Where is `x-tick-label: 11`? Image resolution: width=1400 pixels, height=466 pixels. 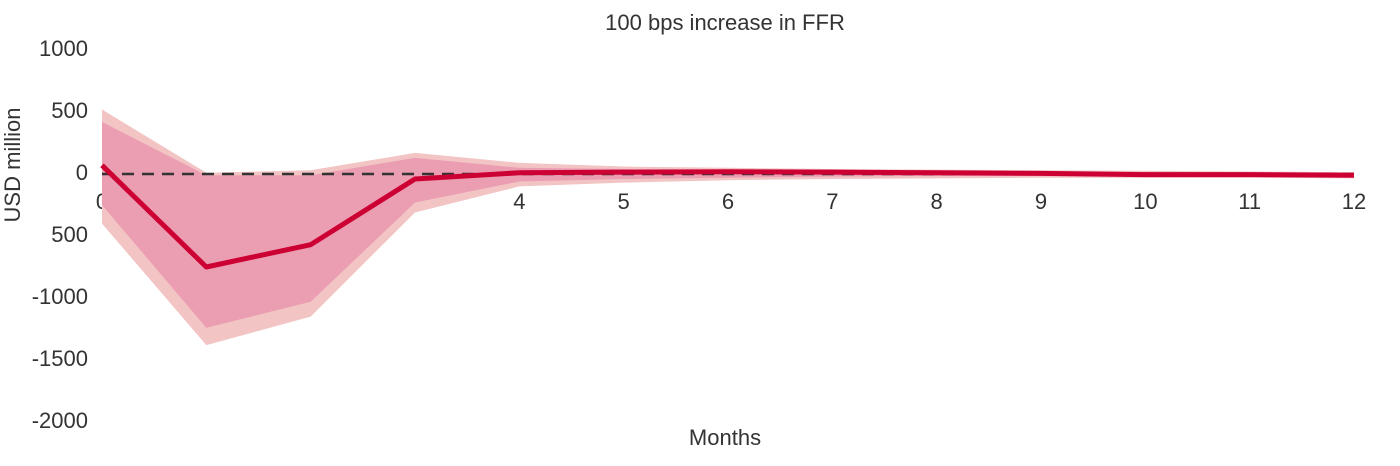 x-tick-label: 11 is located at coordinates (1249, 201).